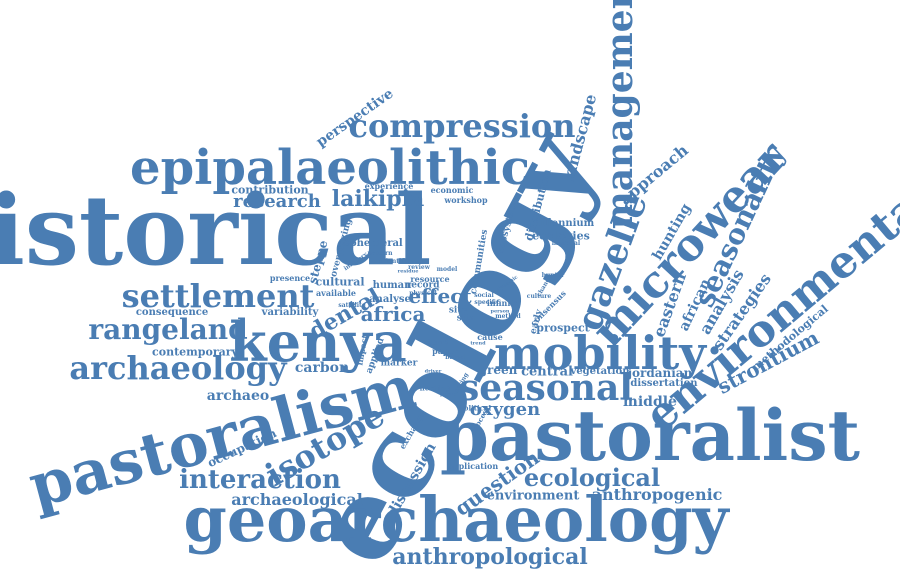 Image resolution: width=900 pixels, height=572 pixels. I want to click on word-model: model, so click(447, 269).